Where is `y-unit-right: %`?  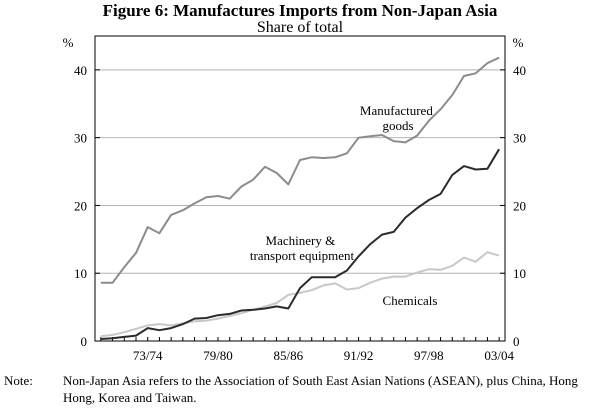 y-unit-right: % is located at coordinates (518, 42).